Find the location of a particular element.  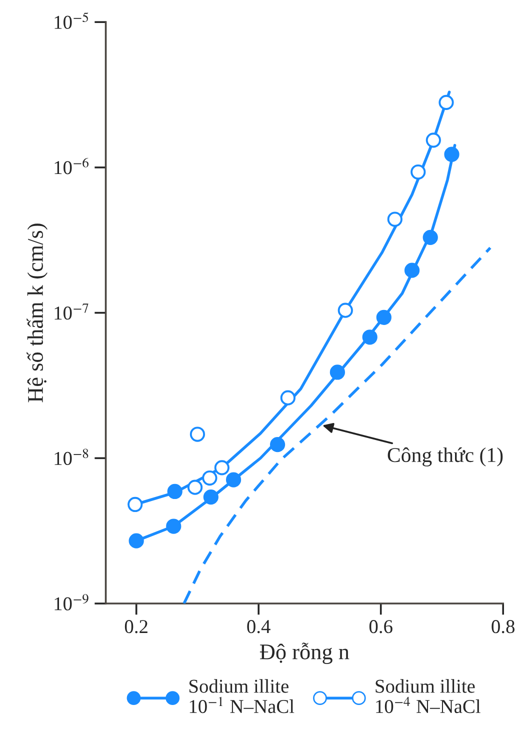

y-tick-label: 10$^{−5}$ is located at coordinates (71, 20).